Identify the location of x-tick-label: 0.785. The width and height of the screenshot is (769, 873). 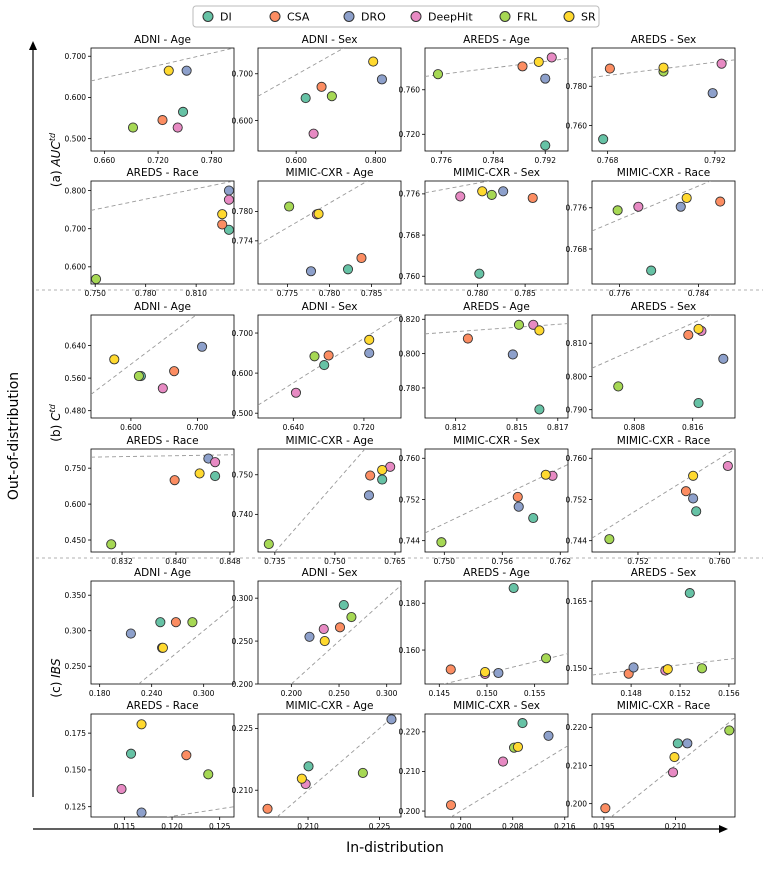
(525, 293).